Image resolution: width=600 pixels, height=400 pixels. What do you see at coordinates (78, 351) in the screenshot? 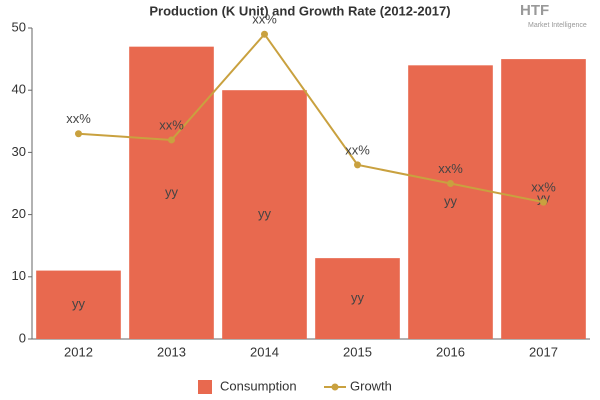
I see `x-tick-label: 2012` at bounding box center [78, 351].